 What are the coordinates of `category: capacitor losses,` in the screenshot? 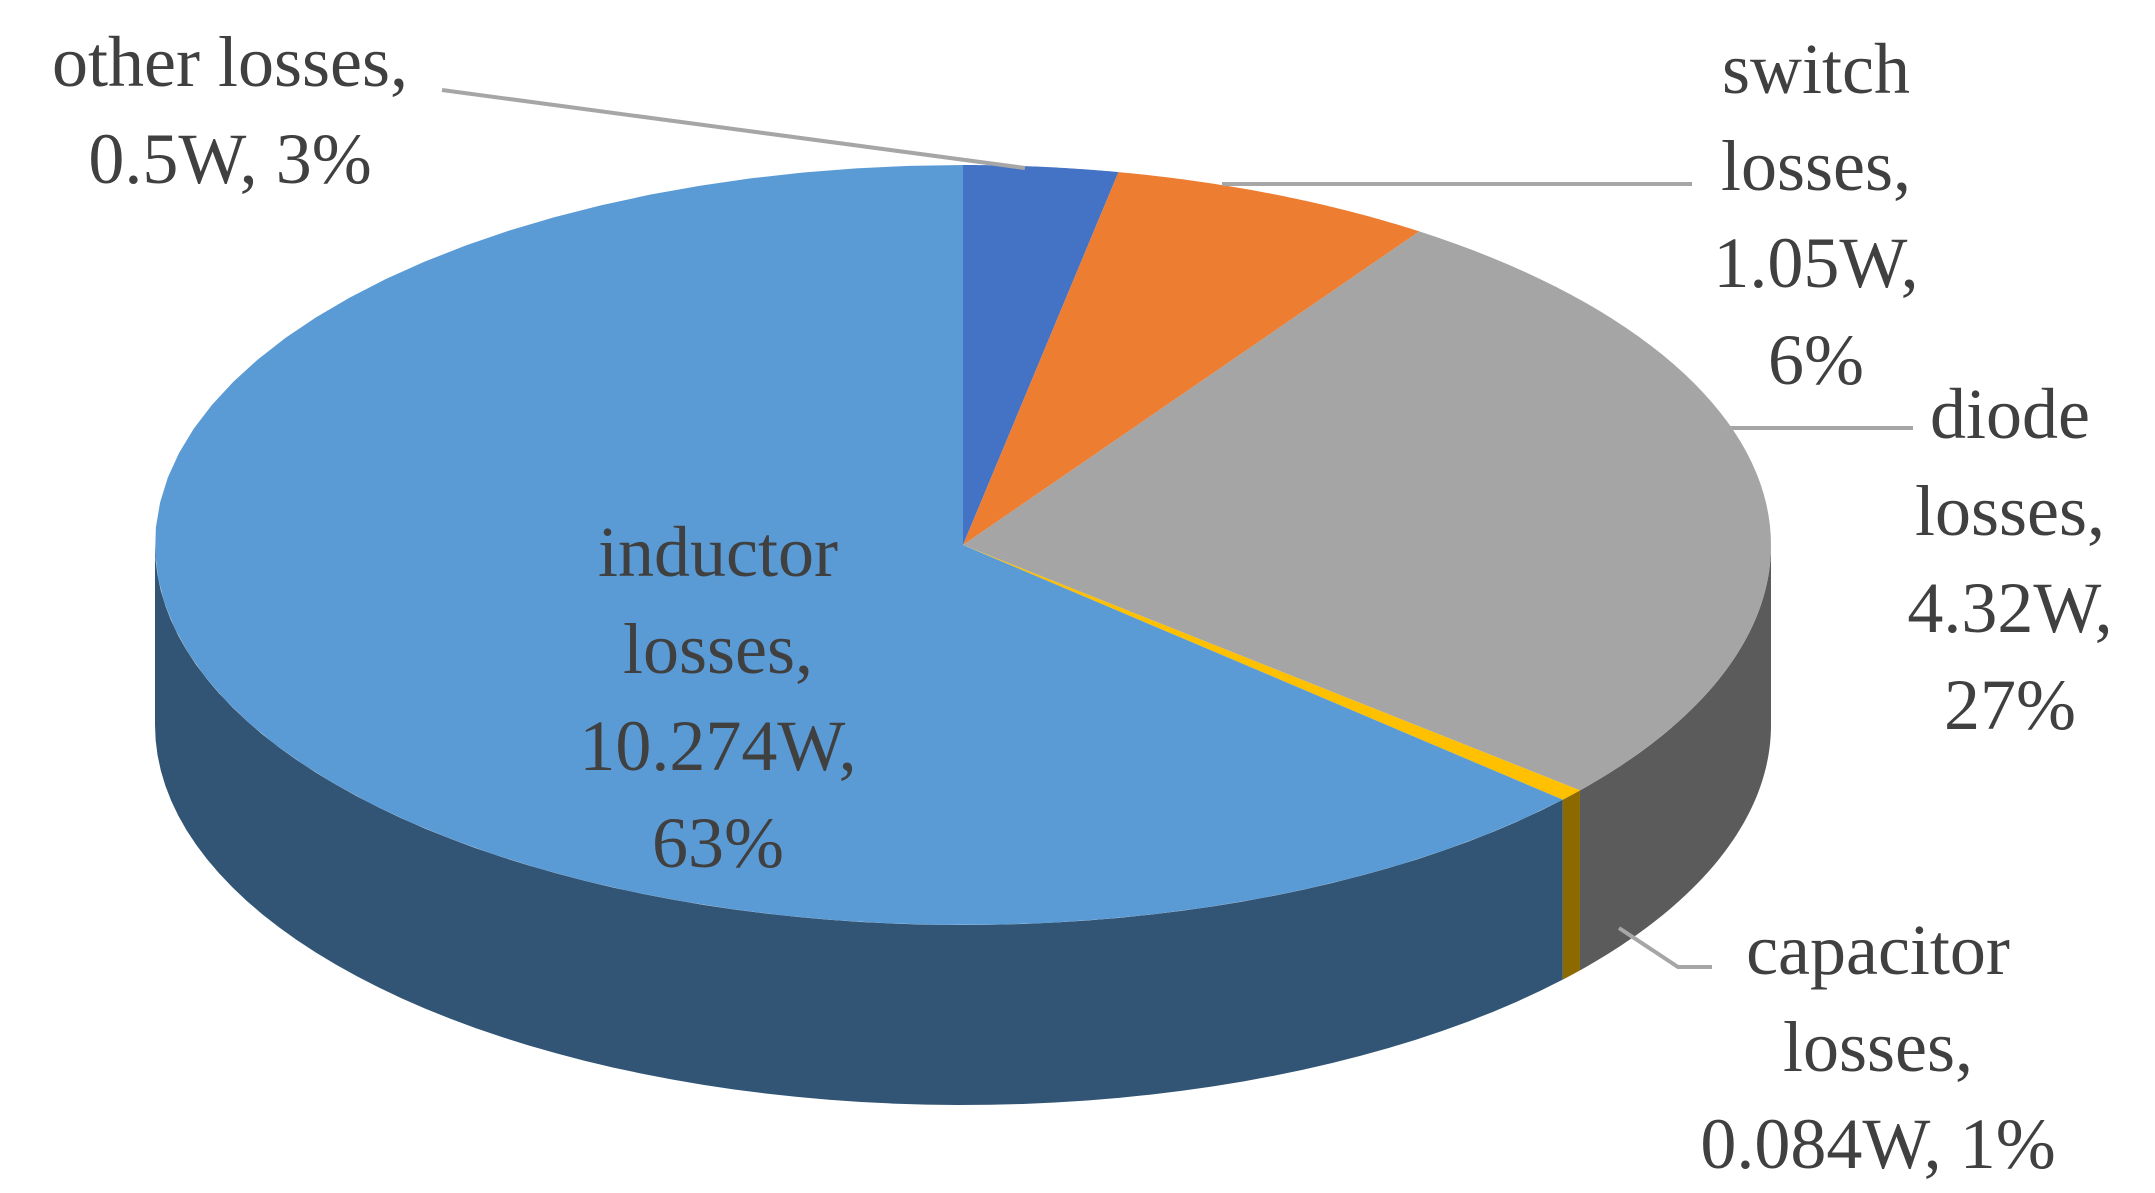 It's located at (1878, 998).